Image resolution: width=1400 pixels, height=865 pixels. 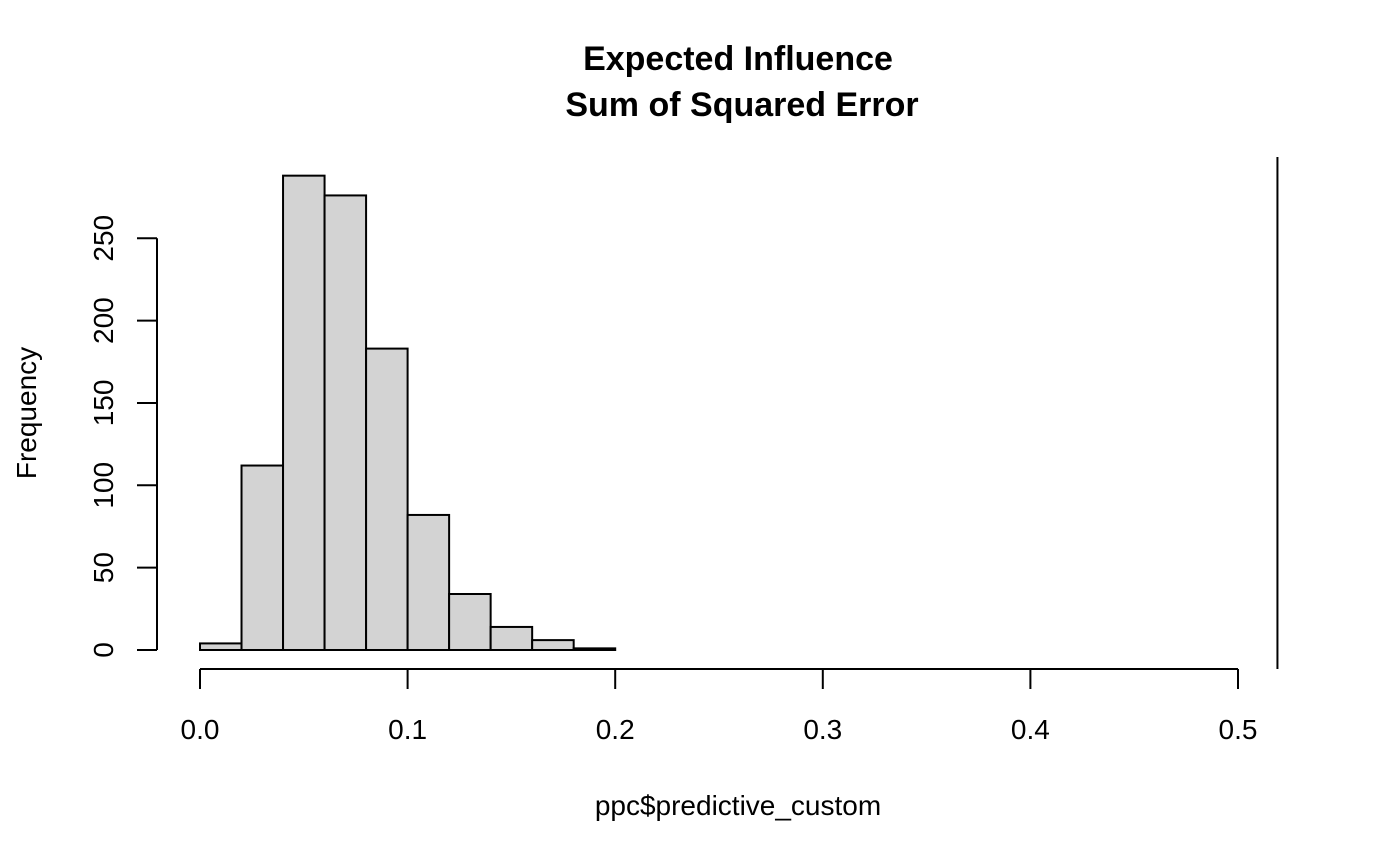 I want to click on y-tick-label: 50, so click(x=103, y=567).